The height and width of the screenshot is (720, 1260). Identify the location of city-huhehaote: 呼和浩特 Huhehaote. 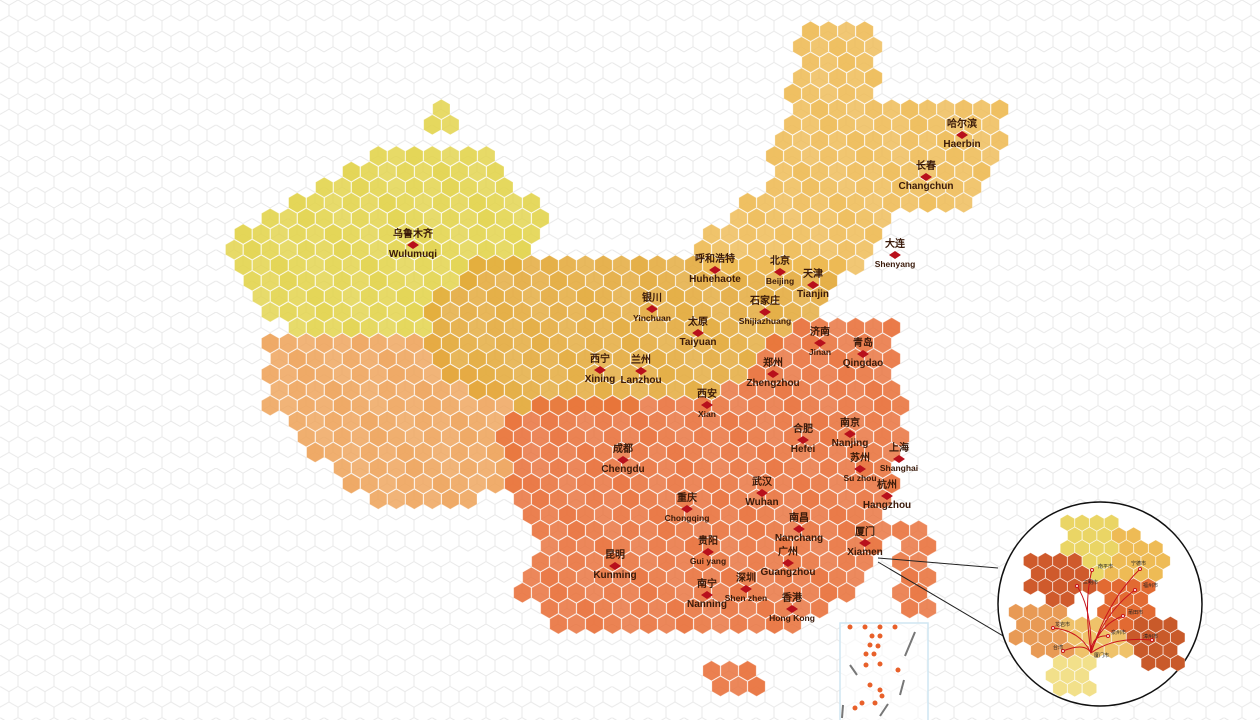
(715, 270).